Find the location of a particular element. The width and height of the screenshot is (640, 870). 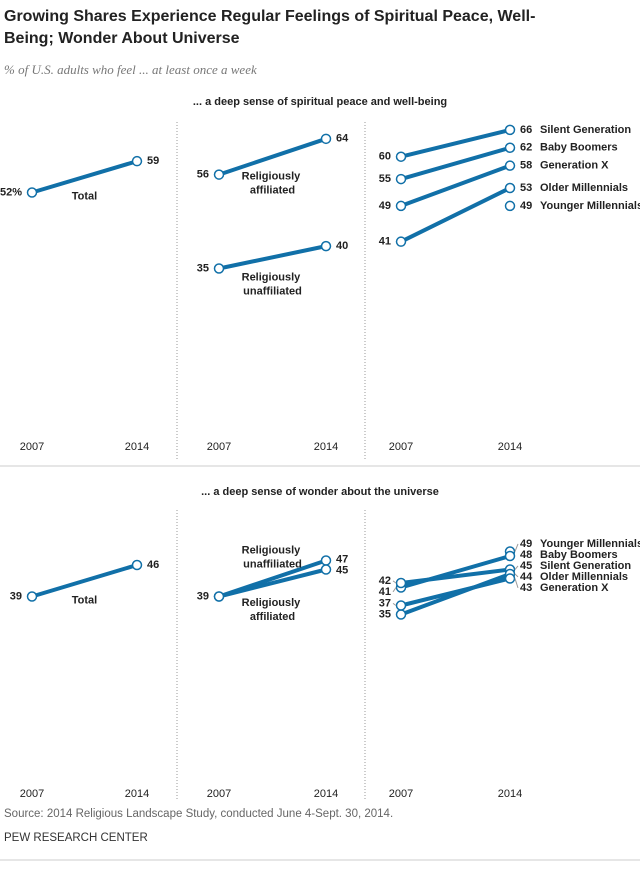

value-label: 44 is located at coordinates (526, 577).